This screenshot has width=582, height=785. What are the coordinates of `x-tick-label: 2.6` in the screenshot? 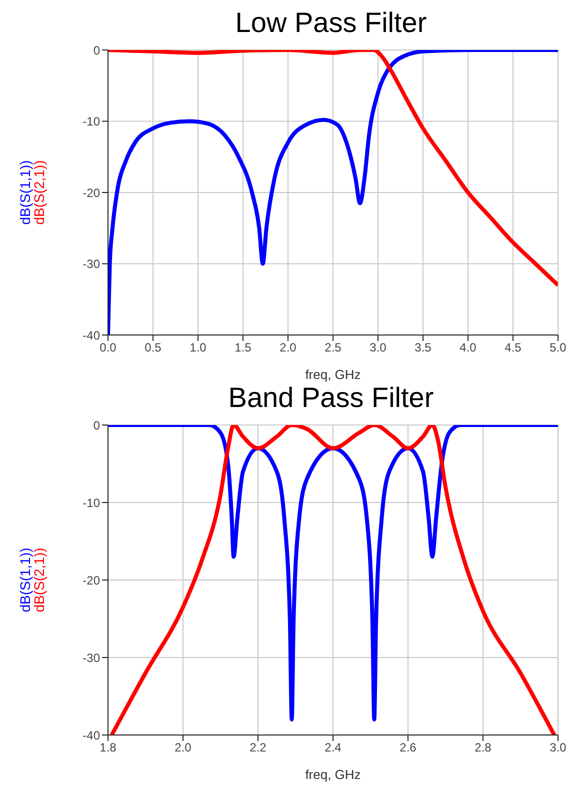 It's located at (408, 747).